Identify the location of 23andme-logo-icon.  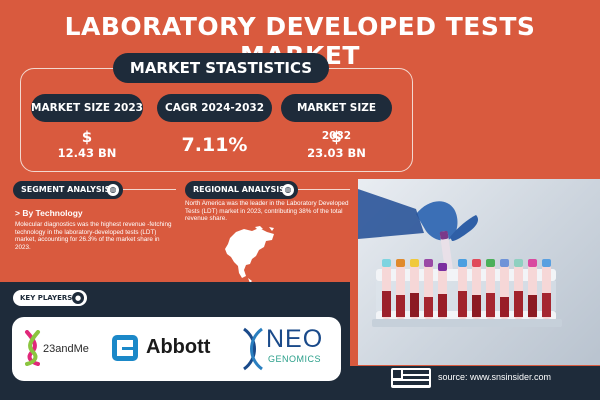
(32, 348).